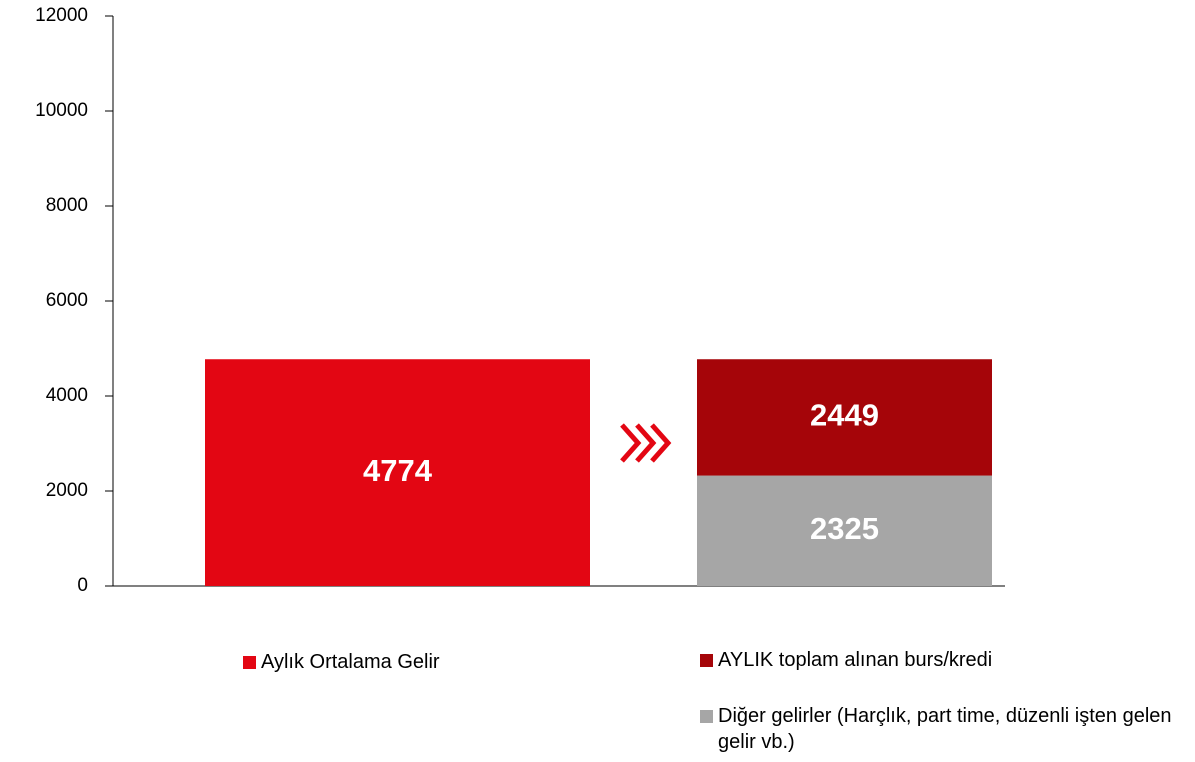 This screenshot has height=762, width=1195. What do you see at coordinates (855, 660) in the screenshot?
I see `legend-label: AYLIK toplam alınan burs/kredi` at bounding box center [855, 660].